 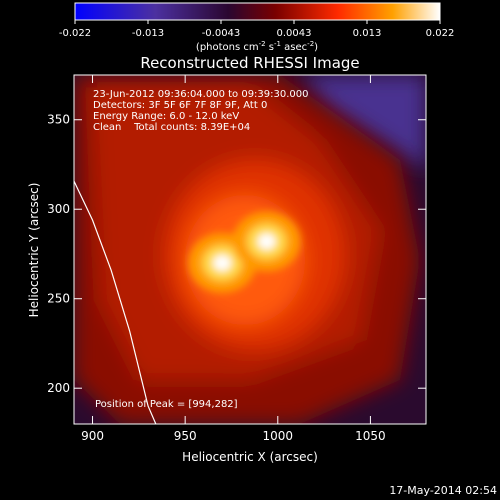 What do you see at coordinates (58, 209) in the screenshot?
I see `y-tick-label-2: 300` at bounding box center [58, 209].